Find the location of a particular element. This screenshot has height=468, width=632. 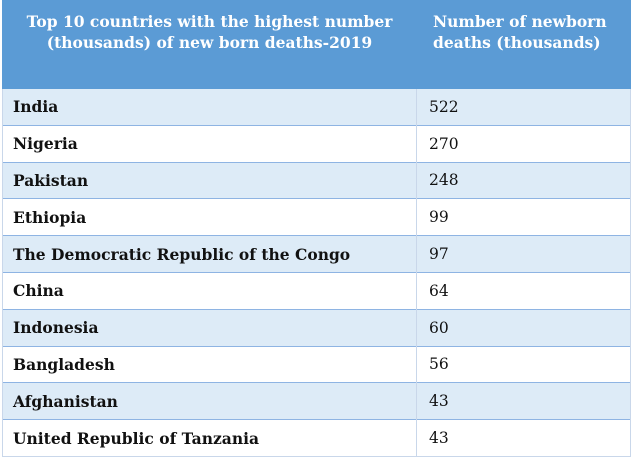

deaths-cell: 99 is located at coordinates (523, 217).